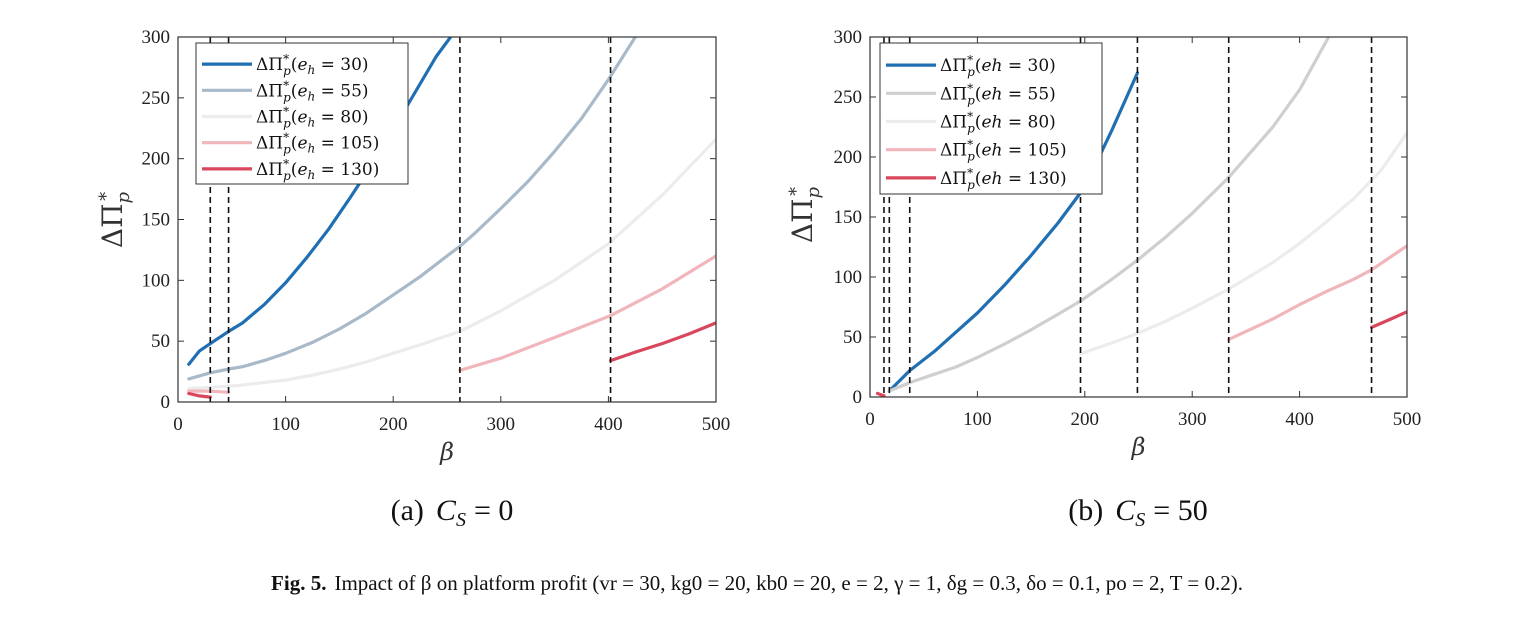  I want to click on subtitle-a: (a) CS = 0, so click(452, 512).